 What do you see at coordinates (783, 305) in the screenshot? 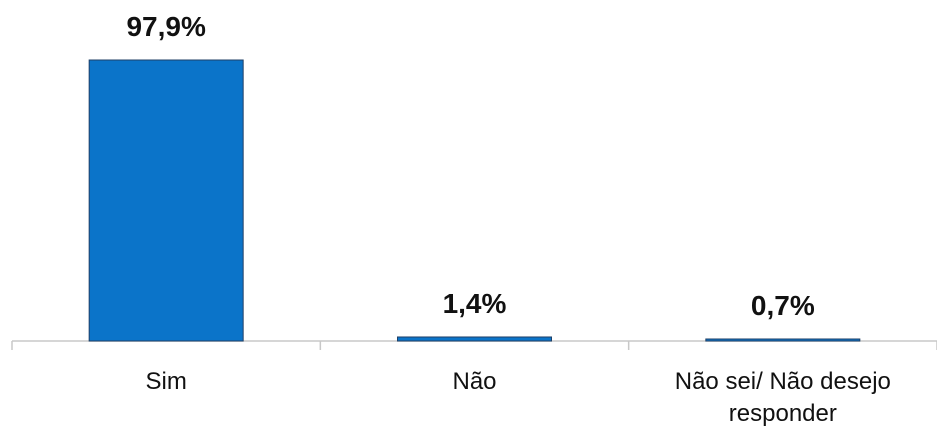
I see `value-label: 0,7%` at bounding box center [783, 305].